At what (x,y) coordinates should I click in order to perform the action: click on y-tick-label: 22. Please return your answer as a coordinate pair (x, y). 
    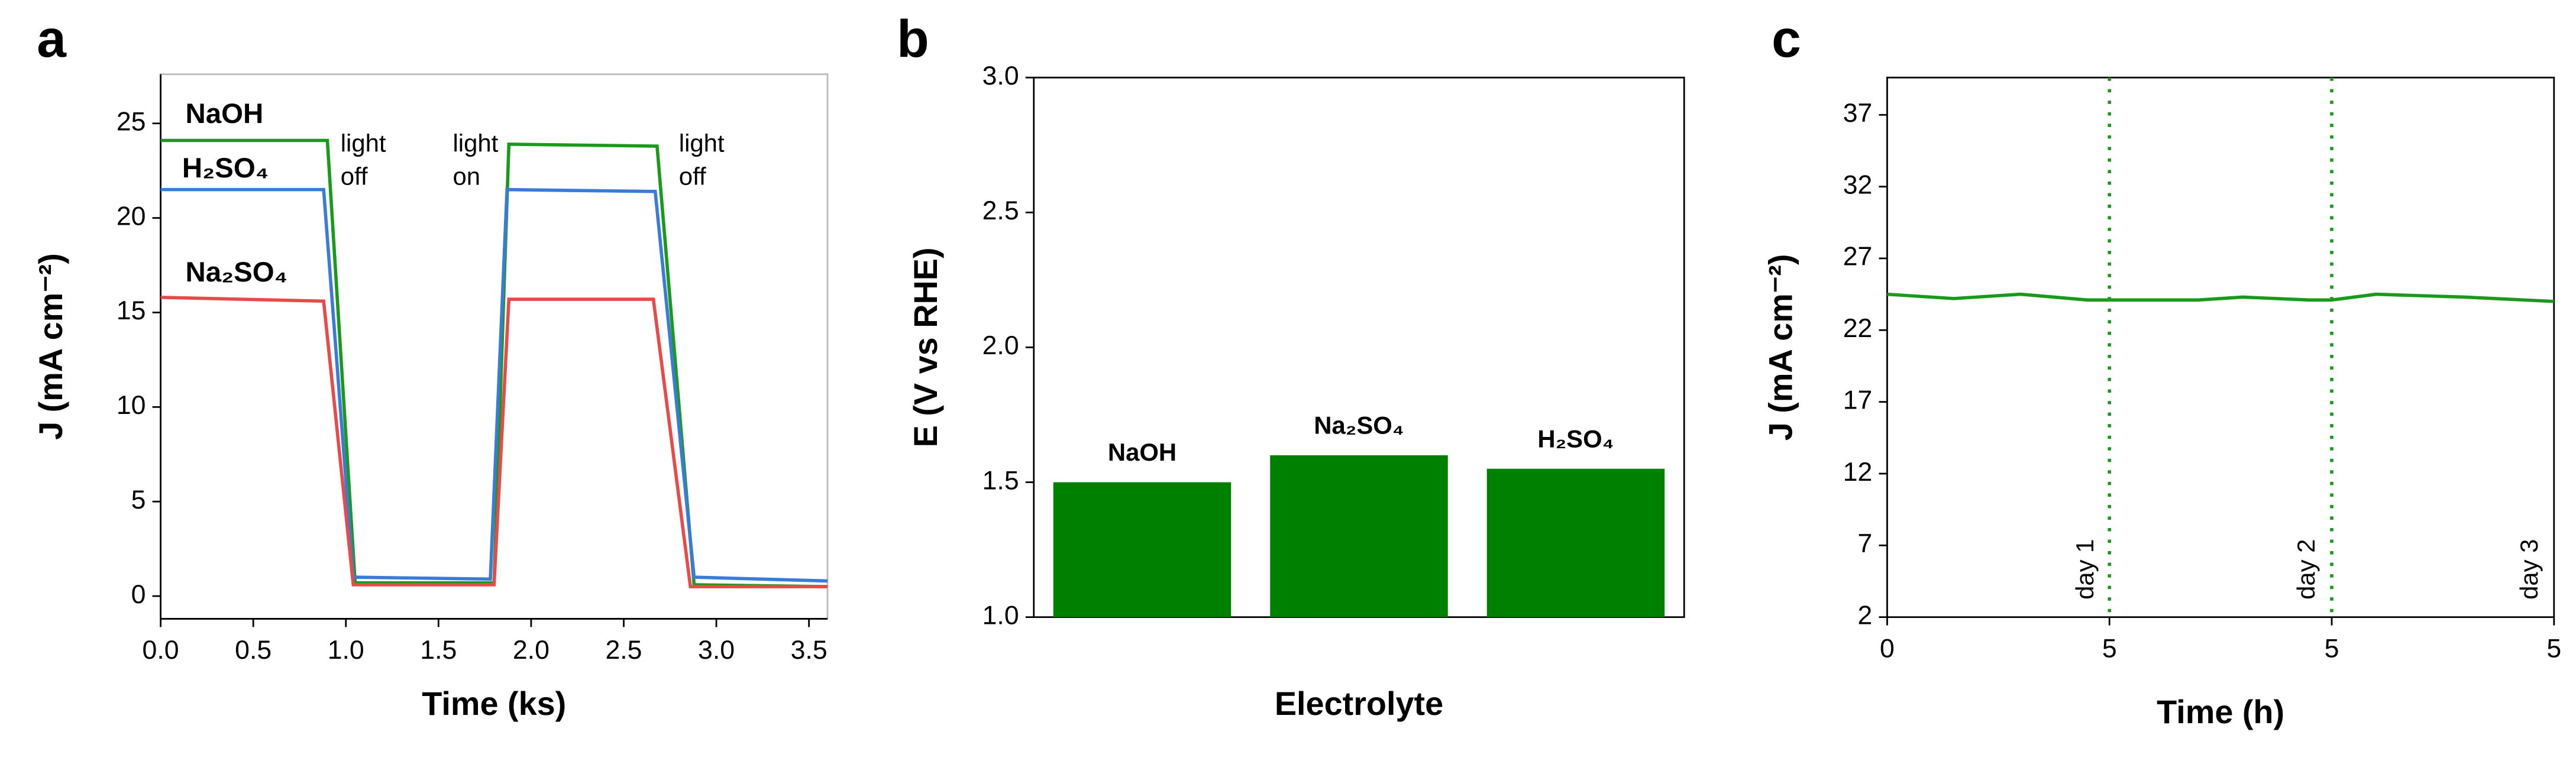
    Looking at the image, I should click on (1858, 328).